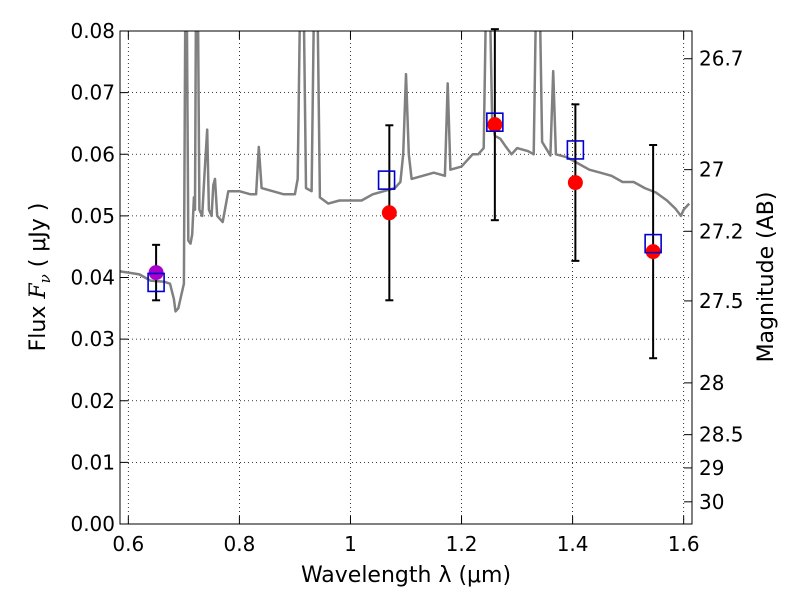  What do you see at coordinates (766, 277) in the screenshot?
I see `right-axis-label: Magnitude (AB)` at bounding box center [766, 277].